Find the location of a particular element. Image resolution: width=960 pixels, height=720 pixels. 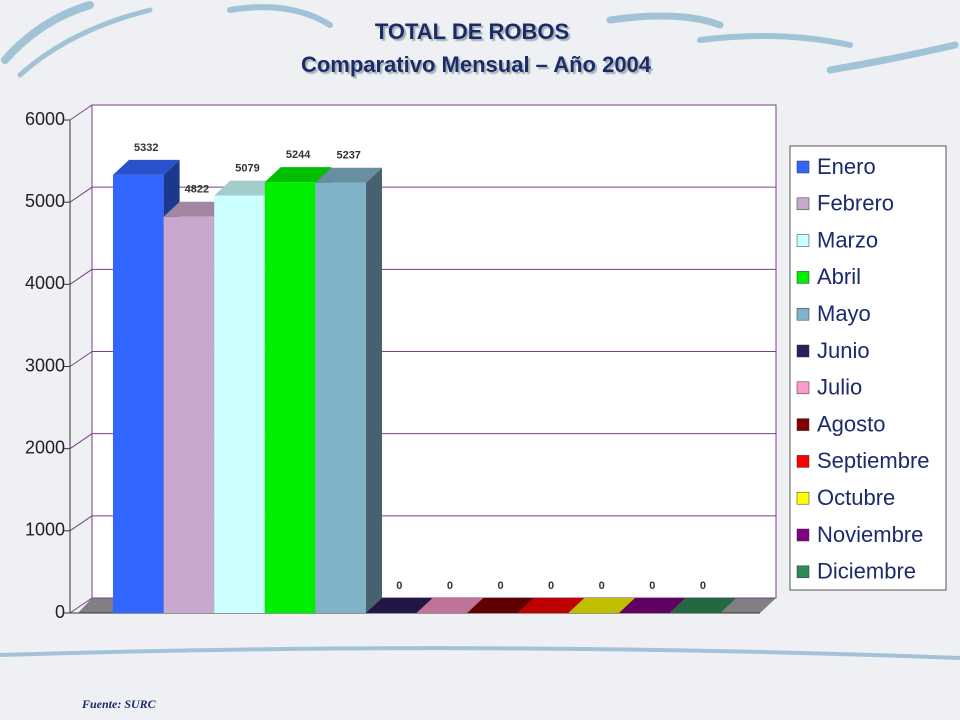

legend-label: Diciembre is located at coordinates (866, 571).